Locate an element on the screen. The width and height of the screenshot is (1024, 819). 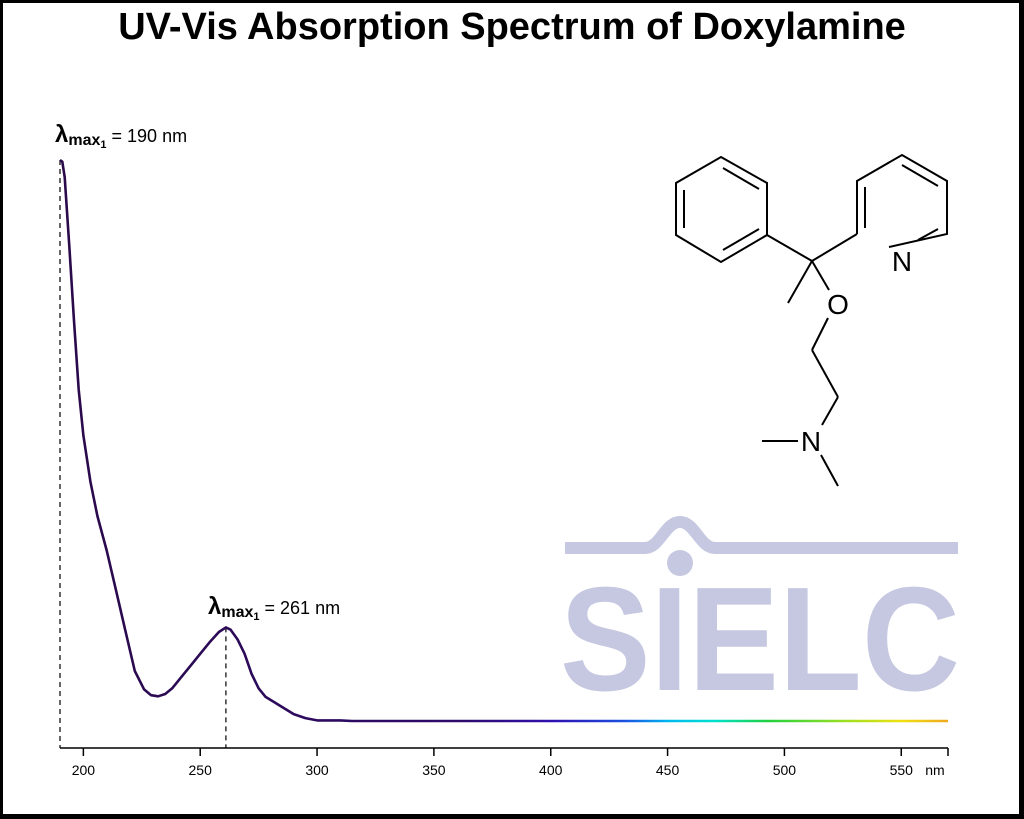
peak-label: λmax1 = 261 nm is located at coordinates (274, 608).